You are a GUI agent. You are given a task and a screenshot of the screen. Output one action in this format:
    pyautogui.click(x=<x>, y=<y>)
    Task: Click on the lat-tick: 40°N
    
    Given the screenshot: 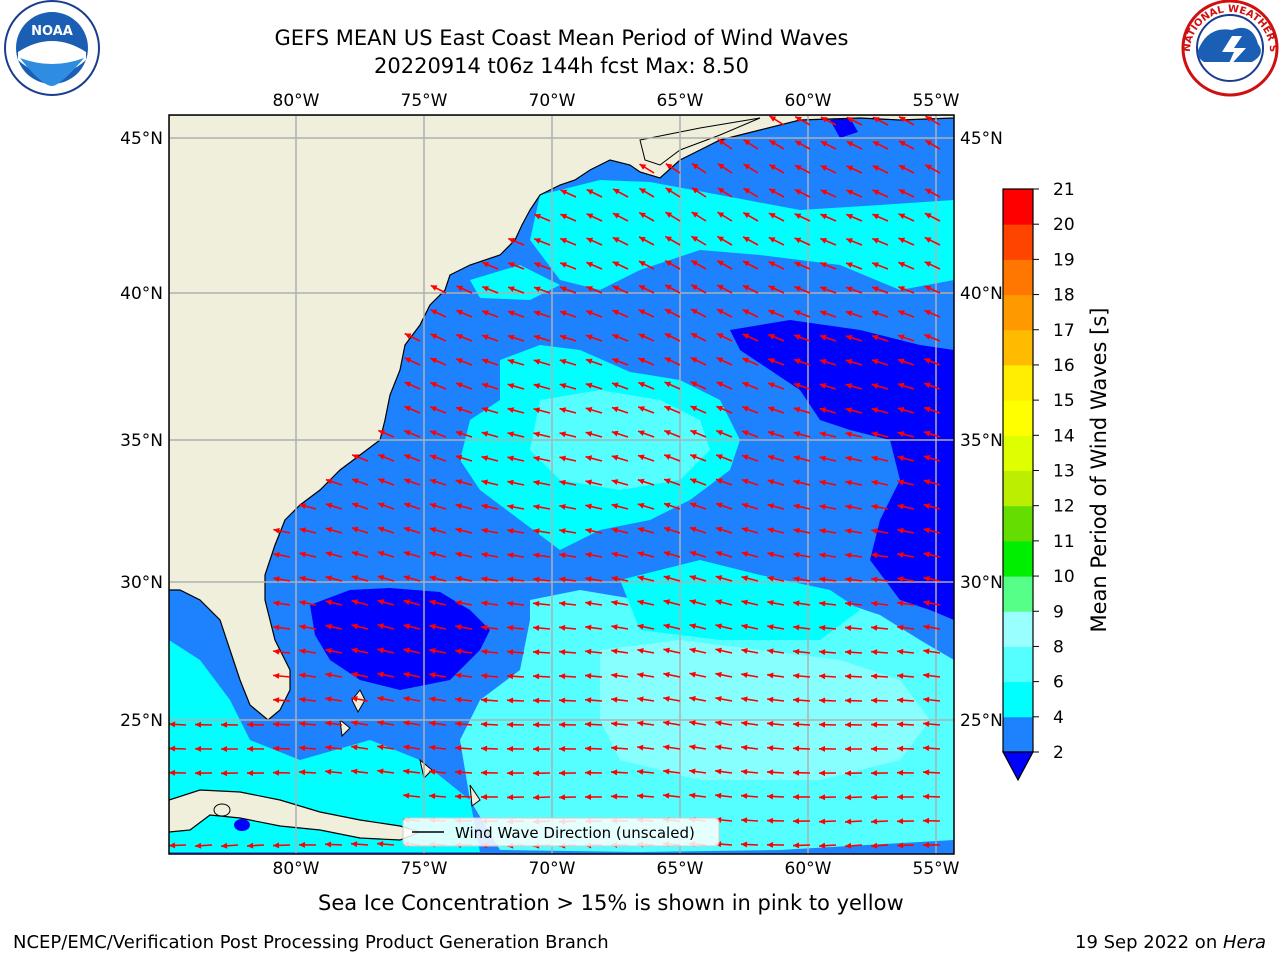 What is the action you would take?
    pyautogui.click(x=141, y=294)
    